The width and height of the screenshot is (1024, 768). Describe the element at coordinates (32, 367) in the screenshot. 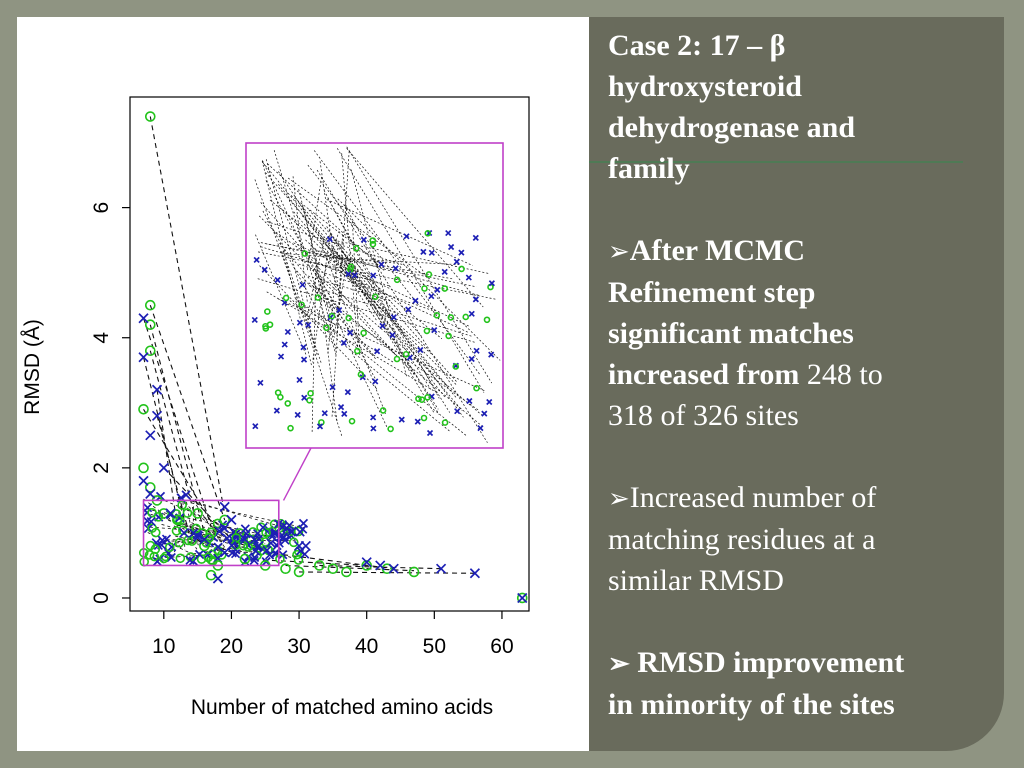

I see `y-axis-label: RMSD (Å)` at that location.